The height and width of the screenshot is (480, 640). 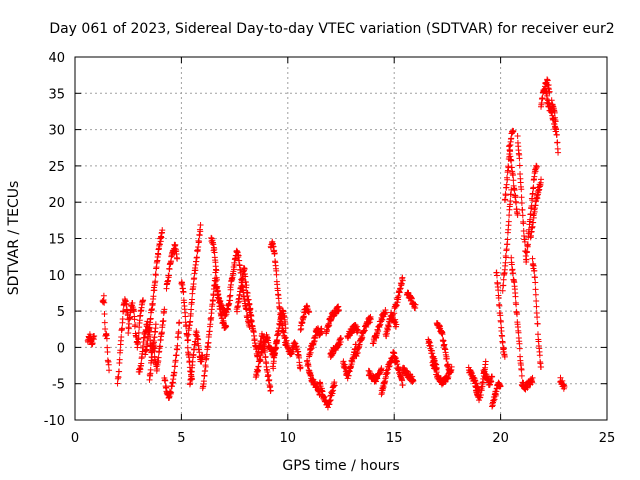 What do you see at coordinates (288, 438) in the screenshot?
I see `x-tick-label: 10` at bounding box center [288, 438].